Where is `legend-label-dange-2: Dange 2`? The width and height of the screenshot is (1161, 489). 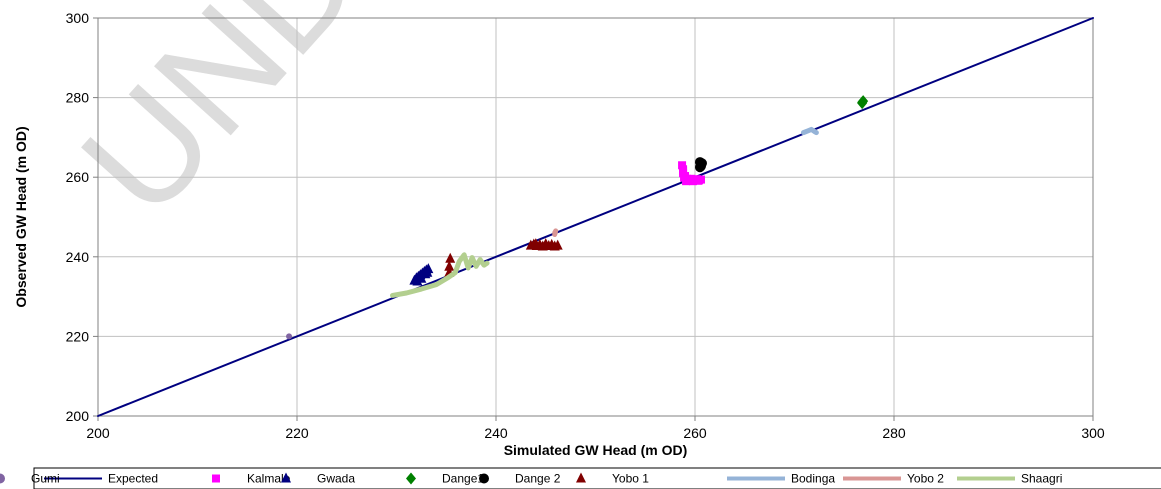 legend-label-dange-2: Dange 2 is located at coordinates (538, 479).